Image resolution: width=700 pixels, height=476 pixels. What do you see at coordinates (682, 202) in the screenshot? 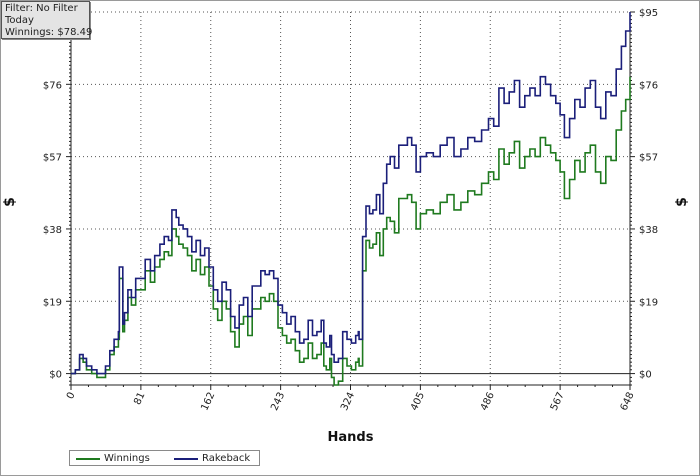
I see `y-axis-title-right: $` at bounding box center [682, 202].